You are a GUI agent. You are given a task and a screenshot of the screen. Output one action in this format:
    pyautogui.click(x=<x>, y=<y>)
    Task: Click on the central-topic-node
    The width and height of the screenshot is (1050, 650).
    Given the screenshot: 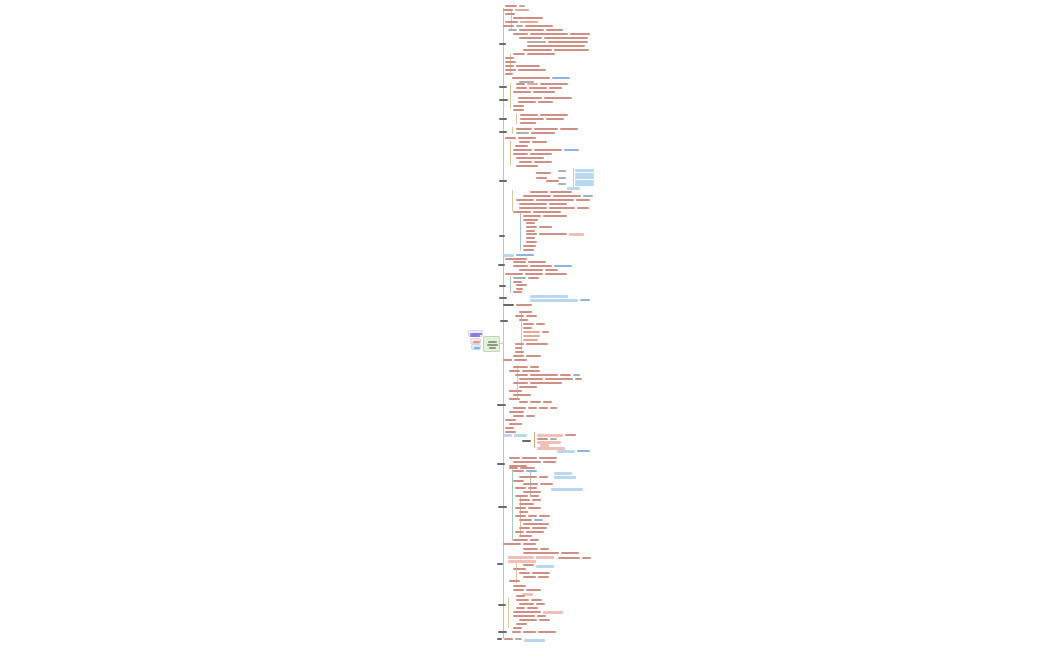 What is the action you would take?
    pyautogui.click(x=491, y=344)
    